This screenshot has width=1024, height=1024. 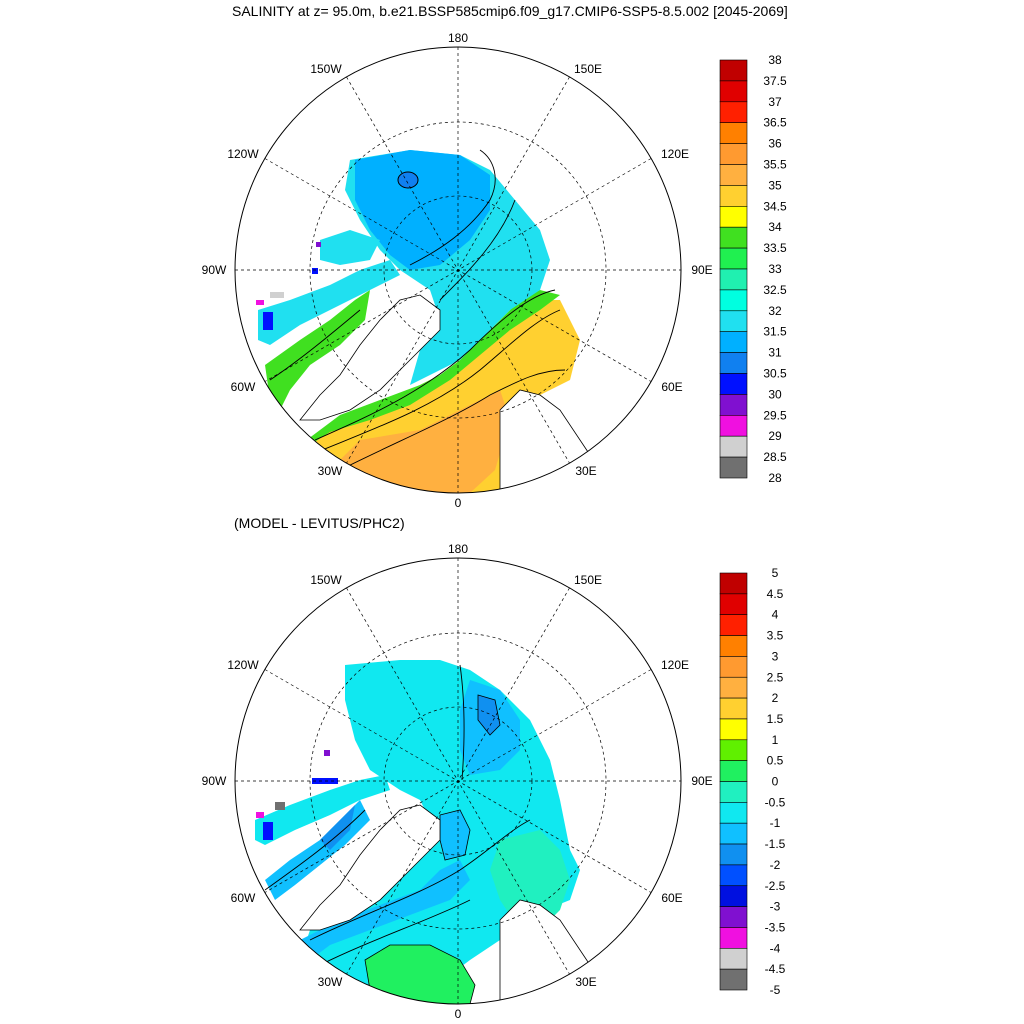 What do you see at coordinates (214, 781) in the screenshot?
I see `difference-lon-90w: 90W` at bounding box center [214, 781].